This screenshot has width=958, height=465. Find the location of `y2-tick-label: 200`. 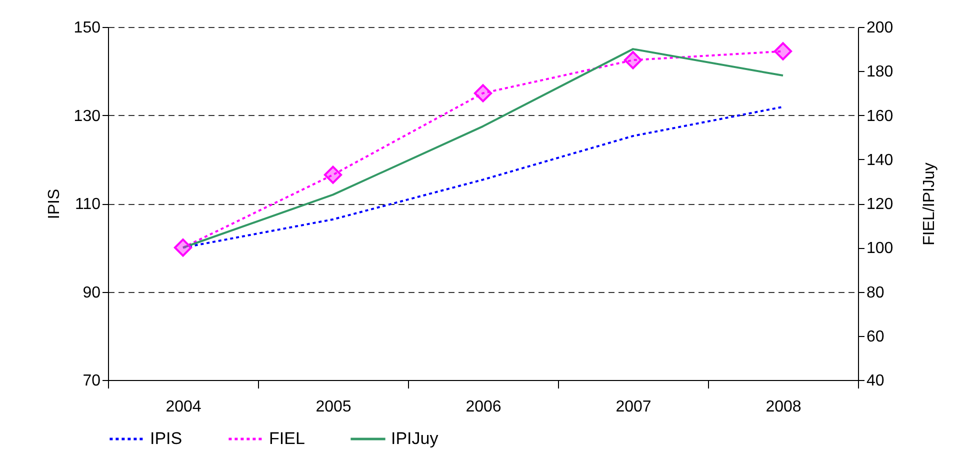

y2-tick-label: 200 is located at coordinates (880, 28).